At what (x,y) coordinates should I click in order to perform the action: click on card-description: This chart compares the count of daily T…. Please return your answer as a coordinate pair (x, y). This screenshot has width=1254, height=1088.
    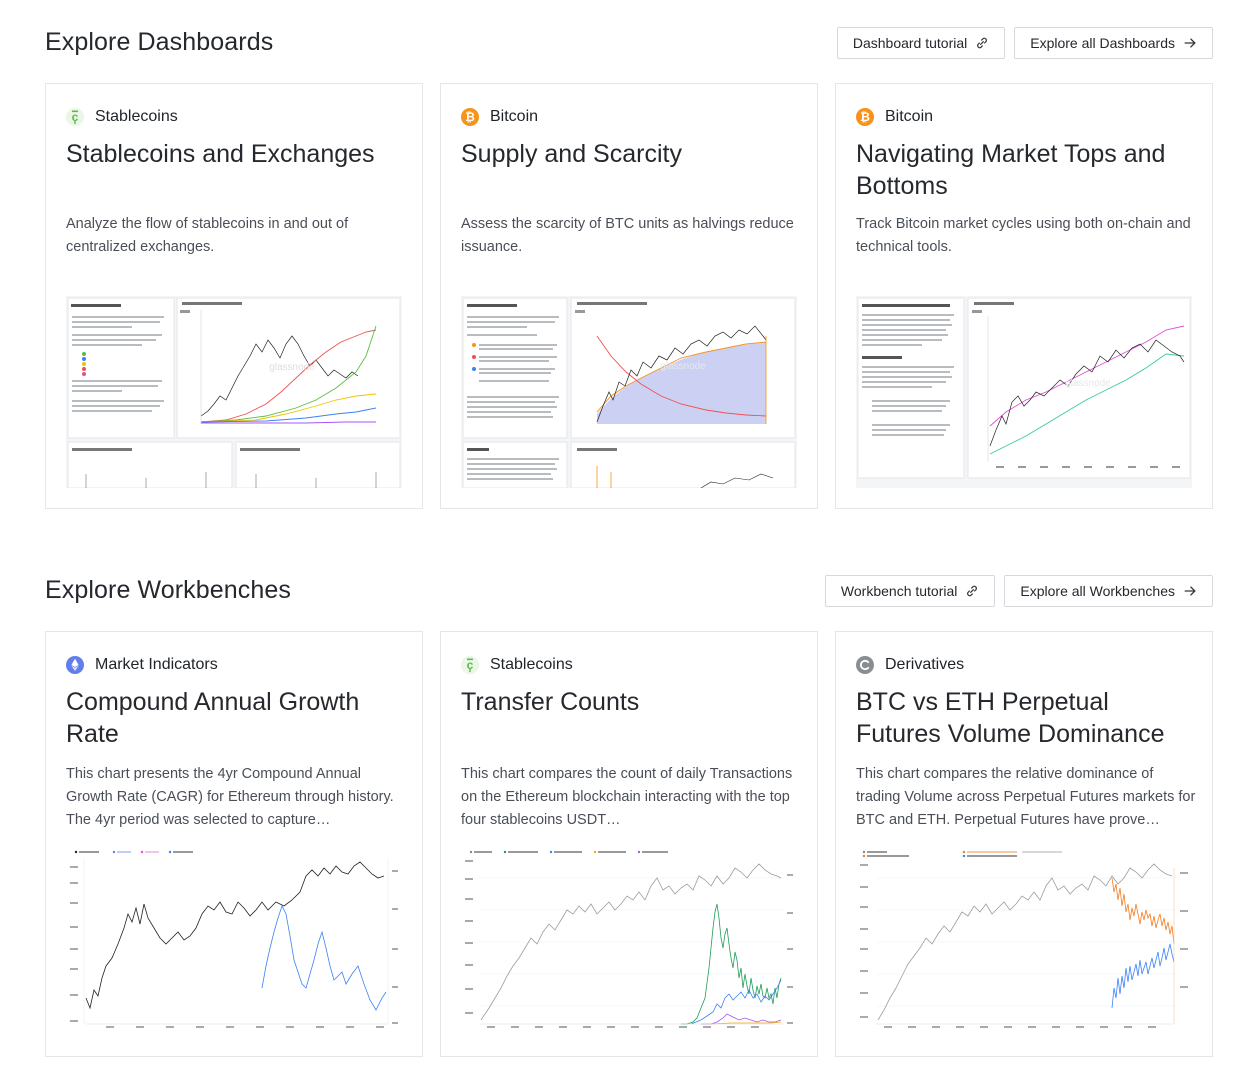
    Looking at the image, I should click on (627, 797).